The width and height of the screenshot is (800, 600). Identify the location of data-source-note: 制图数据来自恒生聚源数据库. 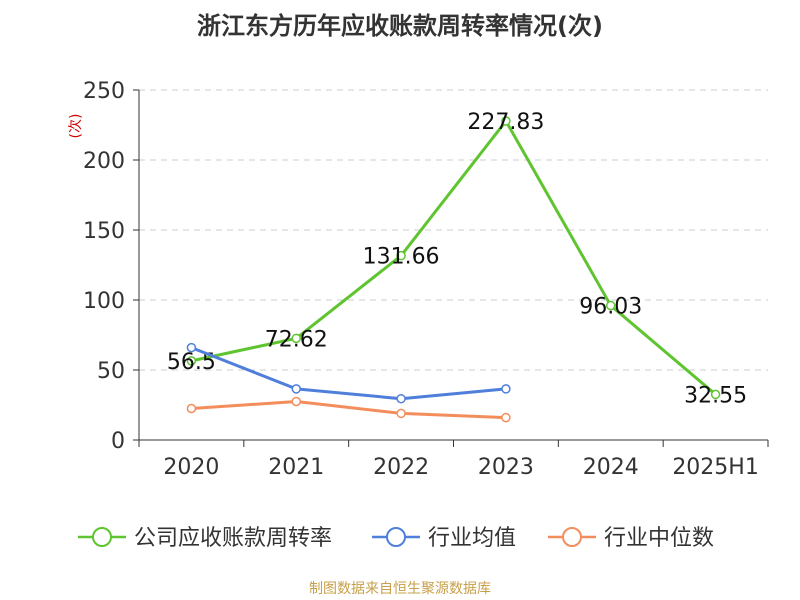
(400, 589).